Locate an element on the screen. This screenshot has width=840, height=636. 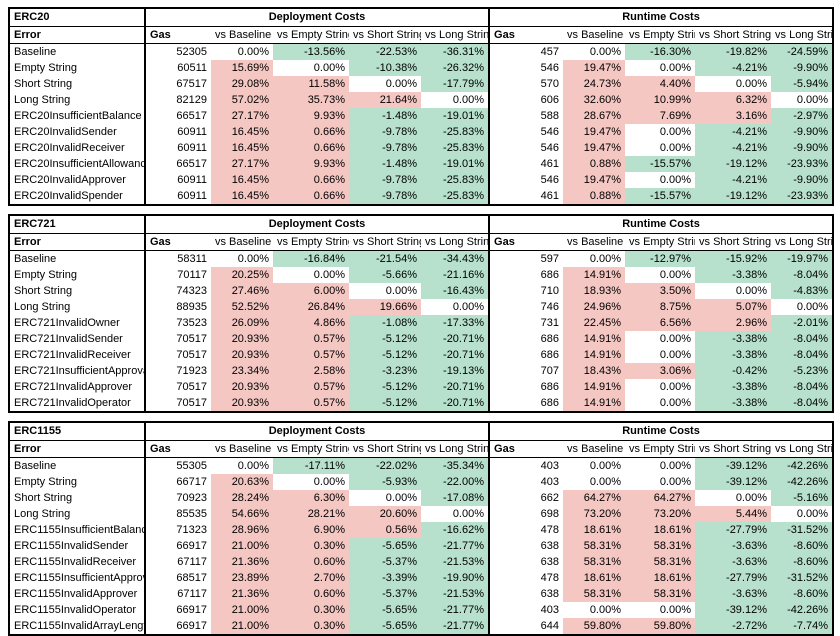
pct-value: 73.20% is located at coordinates (660, 514).